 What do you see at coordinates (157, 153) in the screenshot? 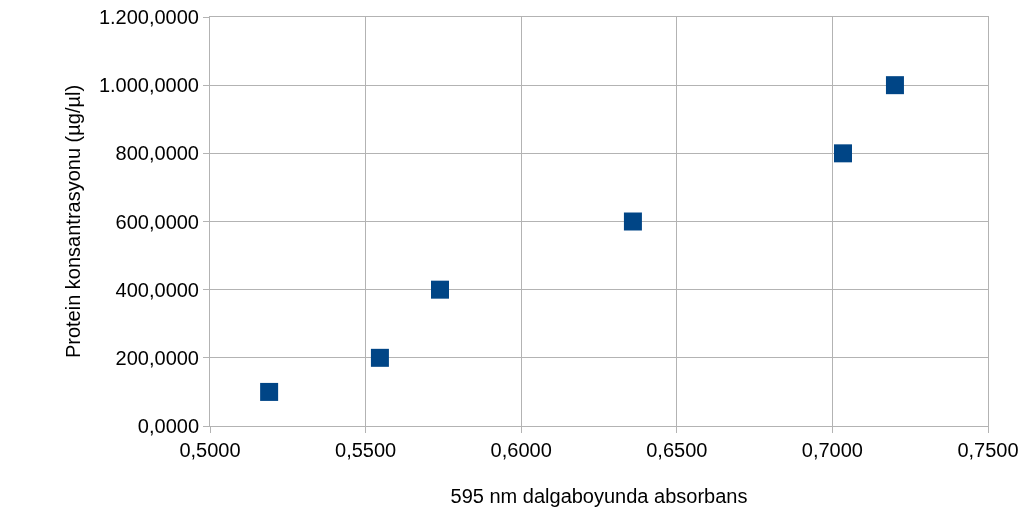
I see `y-tick-label: 800,0000` at bounding box center [157, 153].